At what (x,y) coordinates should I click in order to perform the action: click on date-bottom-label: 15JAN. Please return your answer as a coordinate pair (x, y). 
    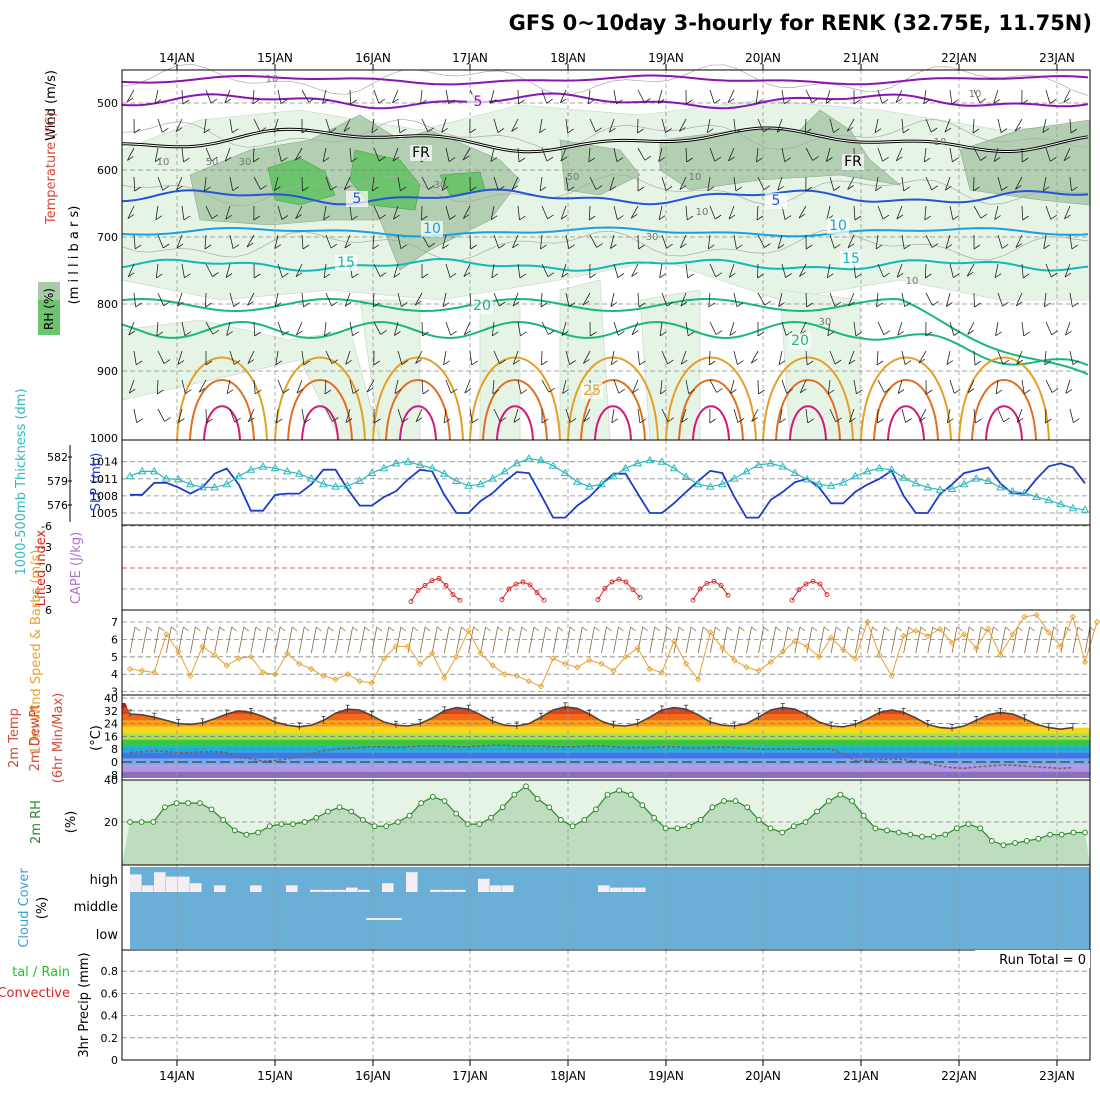
    Looking at the image, I should click on (275, 1076).